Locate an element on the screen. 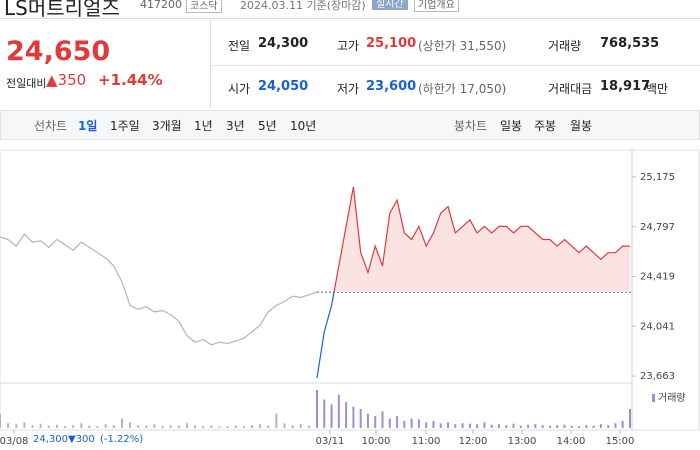 The width and height of the screenshot is (700, 450). x-tick-label: 14:00 is located at coordinates (571, 441).